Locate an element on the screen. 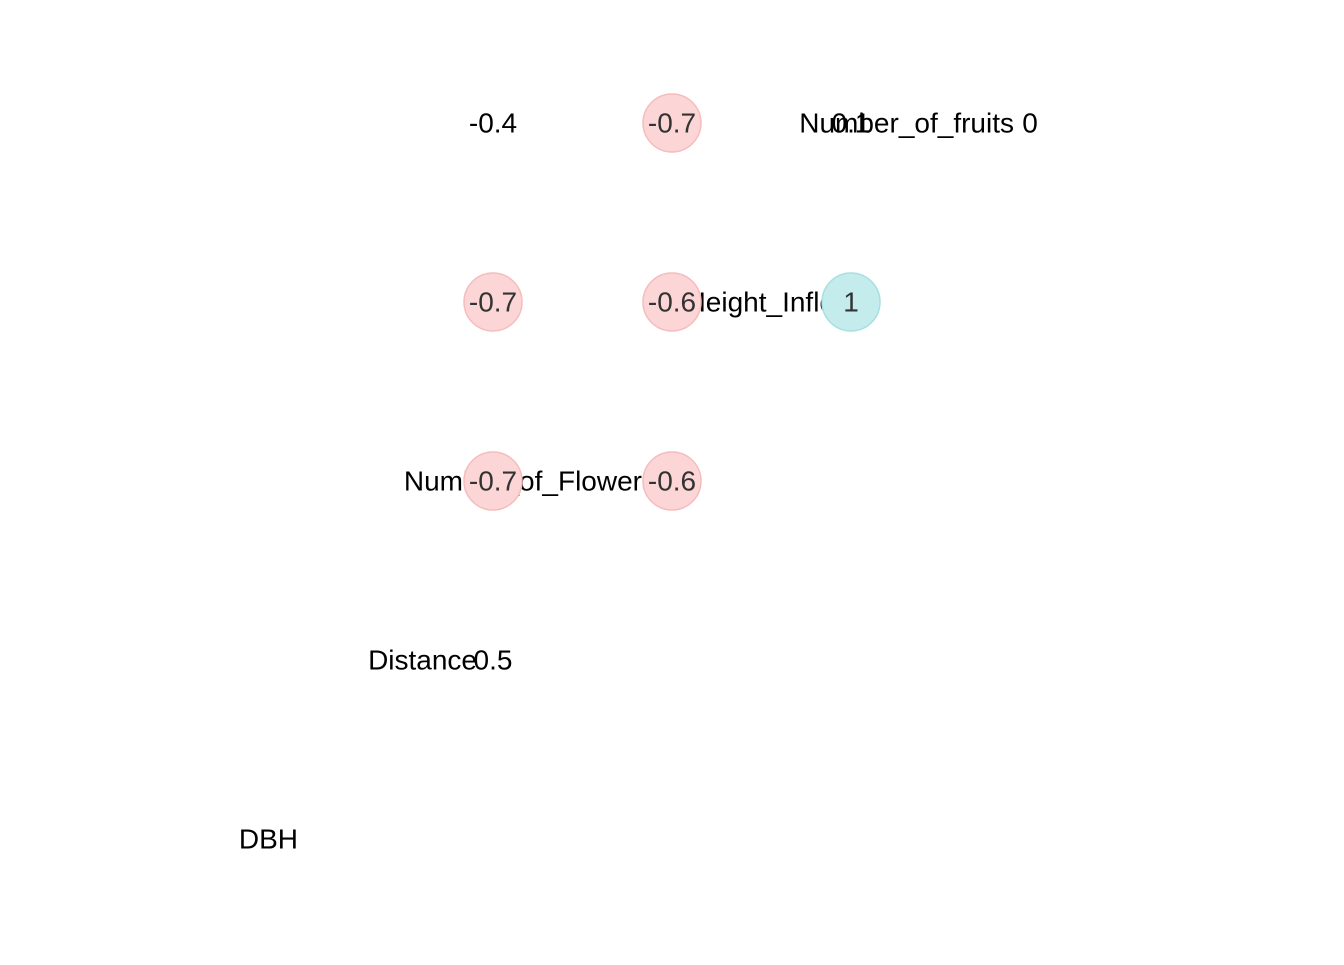  correlation-circle-number-of-flowers-distance is located at coordinates (672, 481).